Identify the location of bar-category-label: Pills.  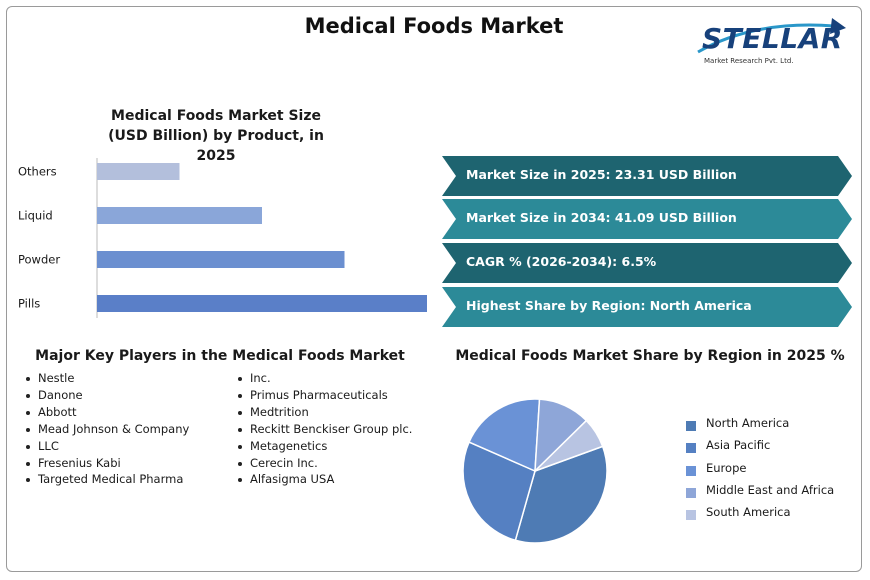
(29, 304).